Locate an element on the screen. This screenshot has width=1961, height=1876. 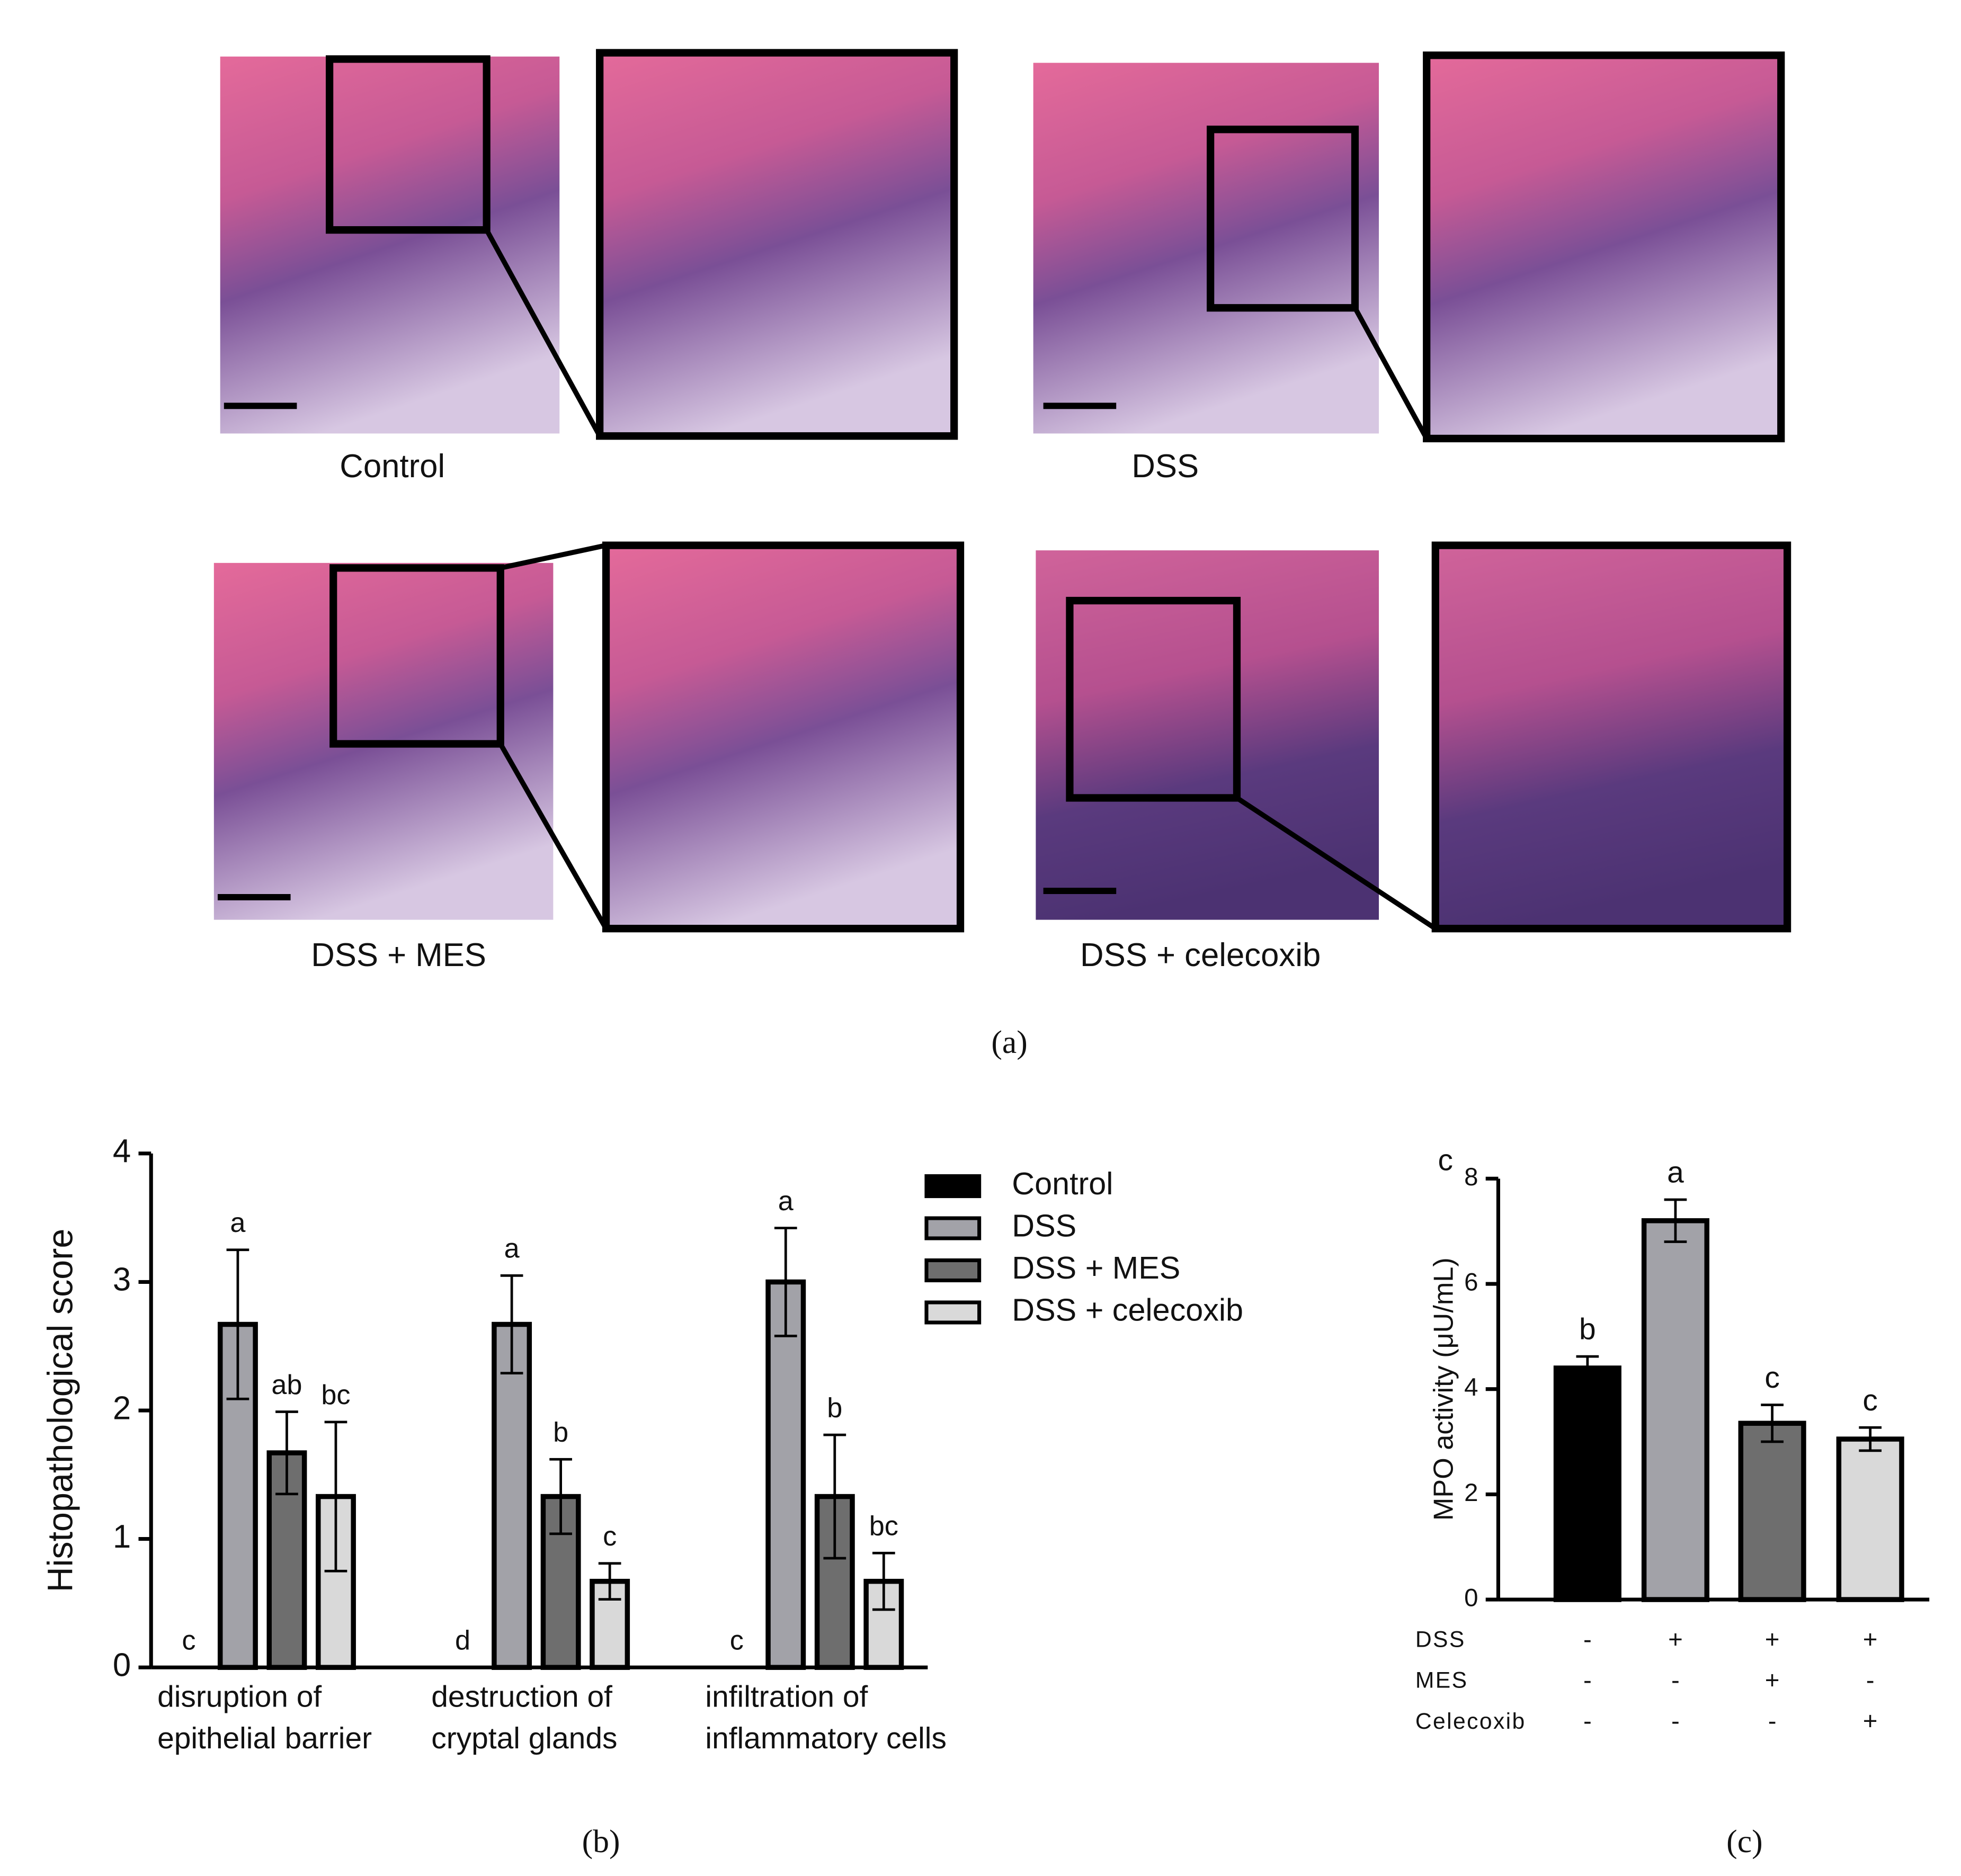
x-tick-label: disruption of epithelial barrier is located at coordinates (264, 1718).